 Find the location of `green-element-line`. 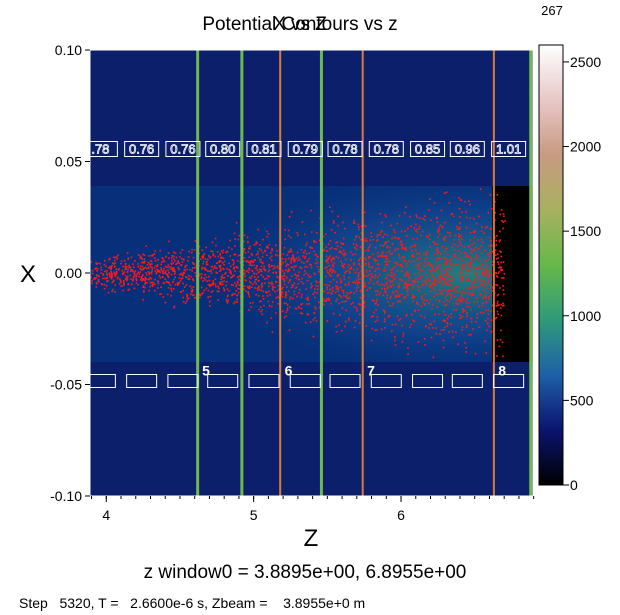

green-element-line is located at coordinates (321, 273).